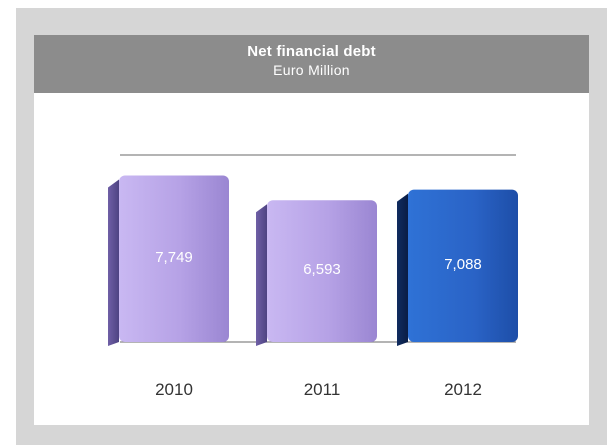 This screenshot has height=445, width=607. I want to click on chart-title: Net financial debt, so click(311, 51).